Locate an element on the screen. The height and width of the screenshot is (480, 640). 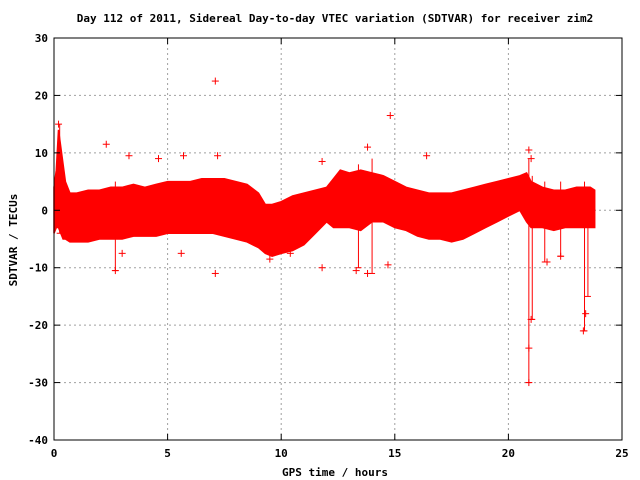
y-axis-label: SDTVAR / TECUs is located at coordinates (13, 240).